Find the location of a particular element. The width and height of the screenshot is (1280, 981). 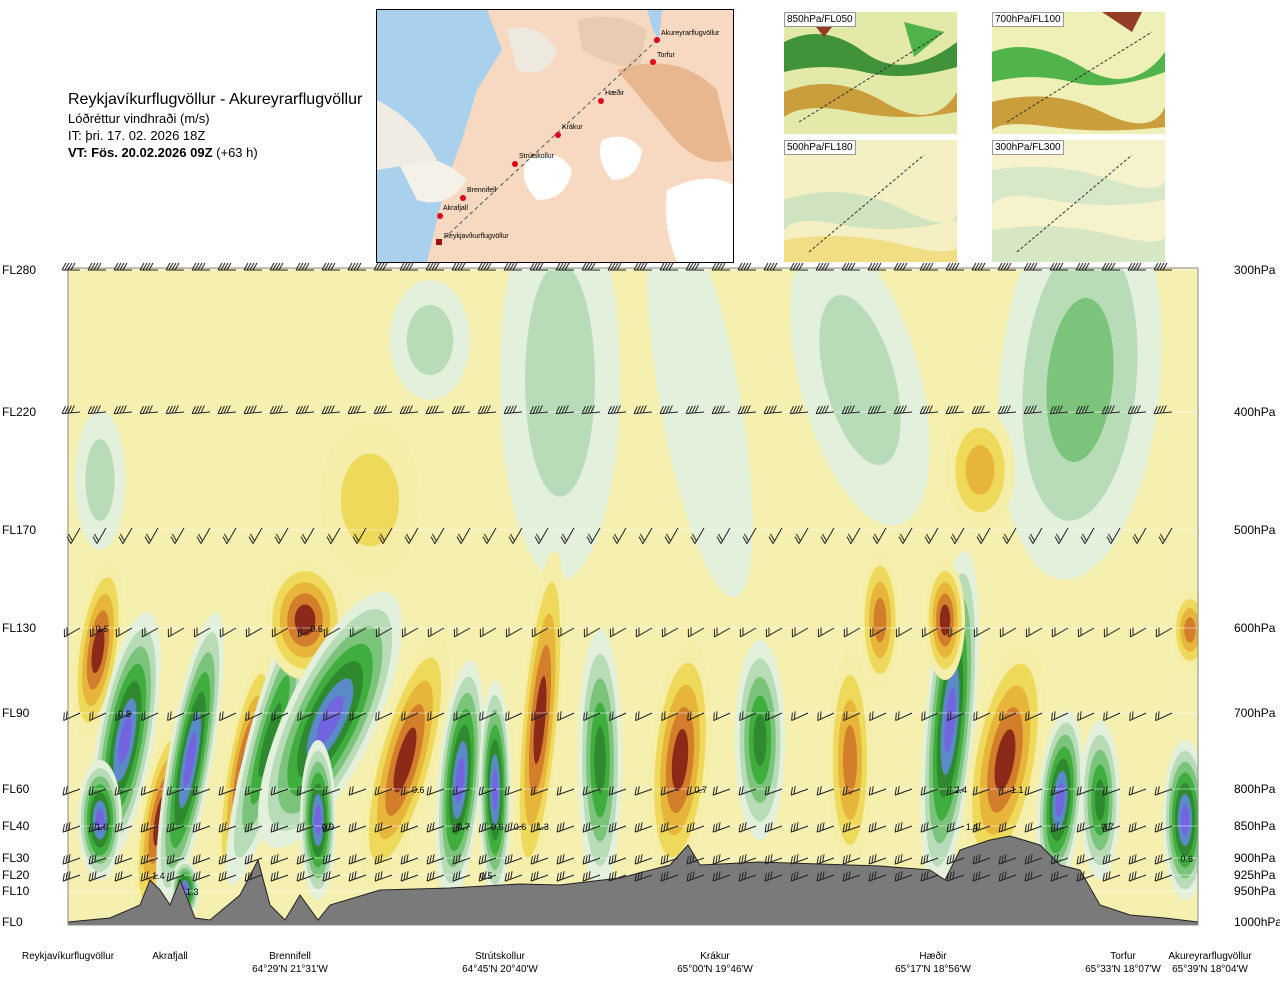

thumbnail-850hpa: 850hPa/FL050 is located at coordinates (870, 73).